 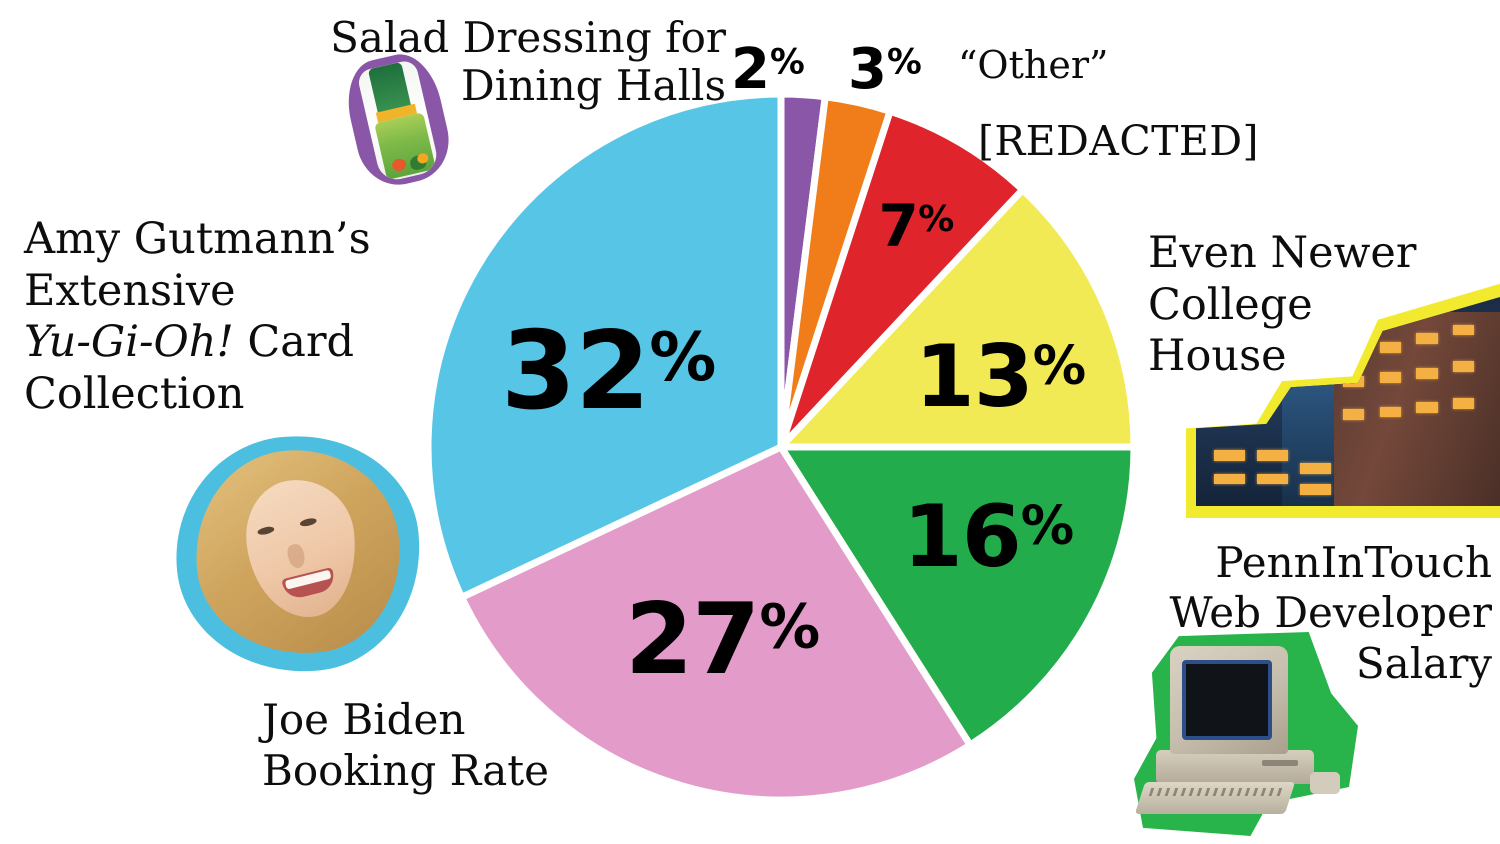 I want to click on pie-slice-biden-booking, so click(x=715, y=621).